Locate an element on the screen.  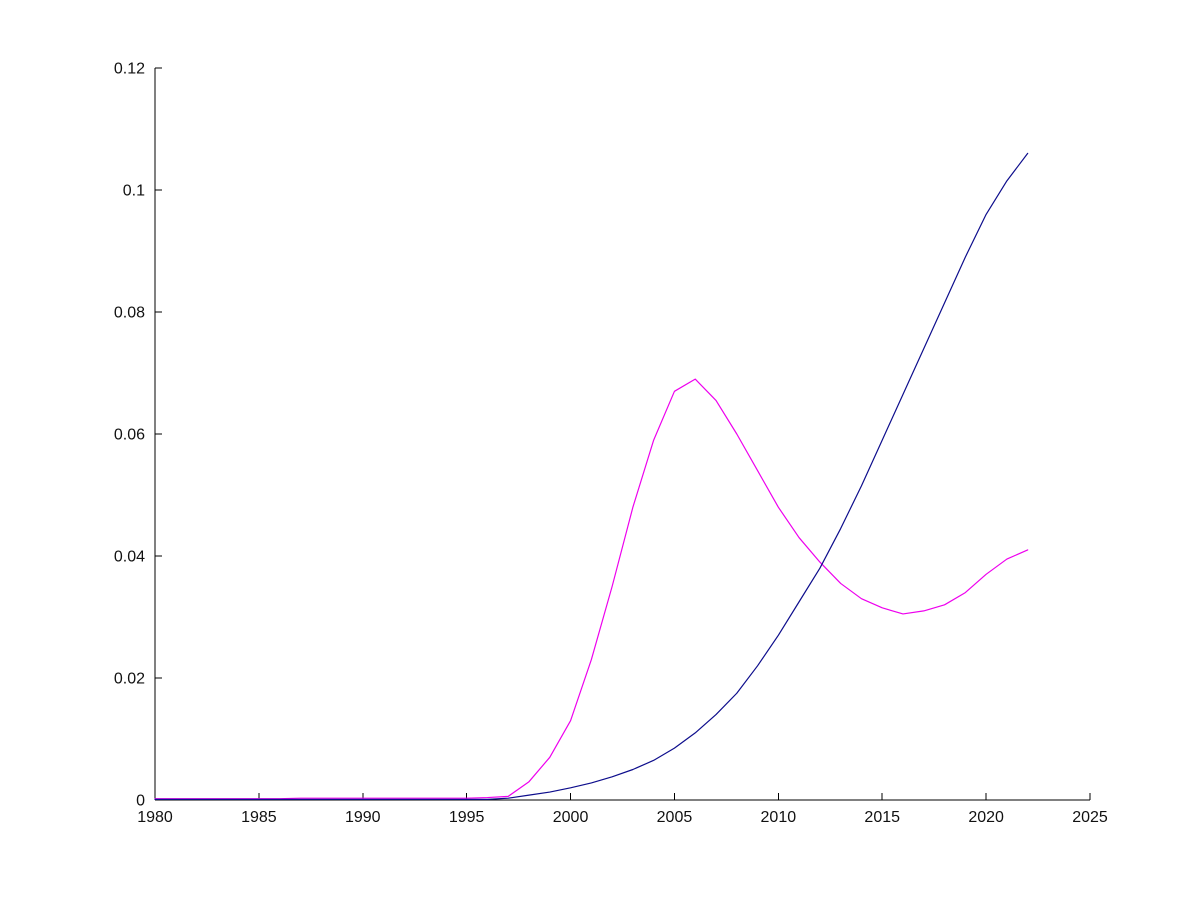
x-tick-label: 2020 is located at coordinates (986, 817).